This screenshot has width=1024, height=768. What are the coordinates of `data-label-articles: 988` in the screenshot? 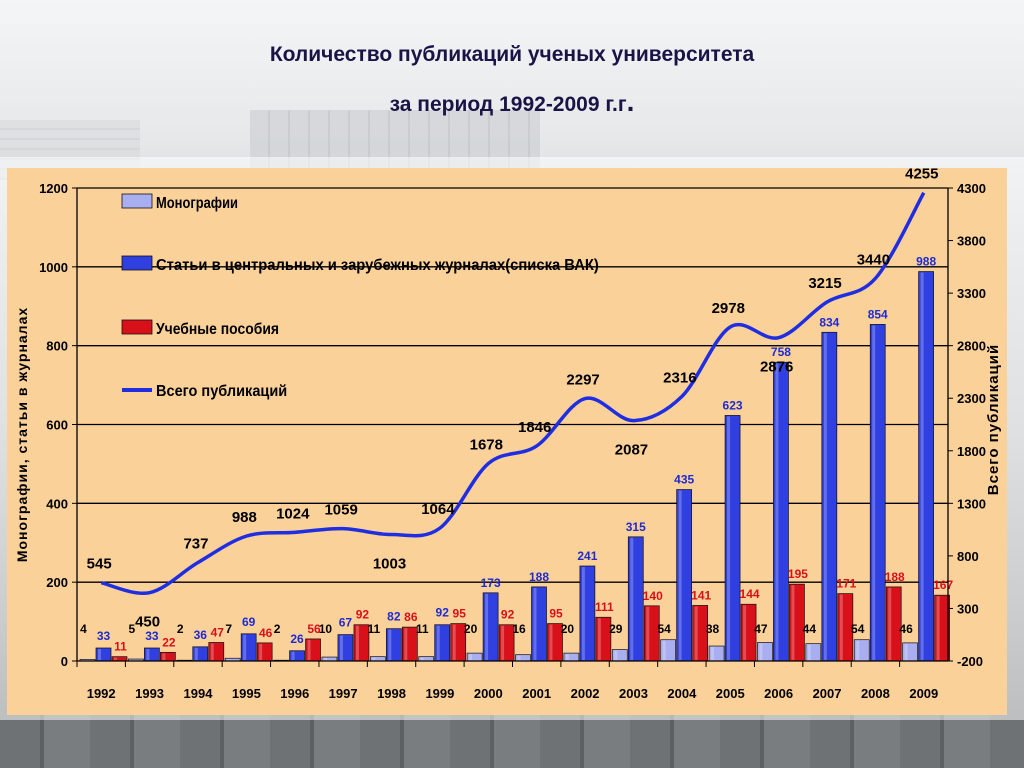 It's located at (926, 262).